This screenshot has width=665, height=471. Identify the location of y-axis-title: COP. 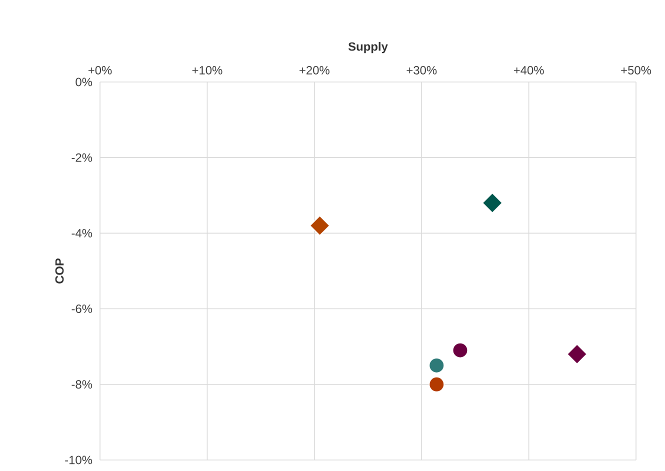
(59, 271).